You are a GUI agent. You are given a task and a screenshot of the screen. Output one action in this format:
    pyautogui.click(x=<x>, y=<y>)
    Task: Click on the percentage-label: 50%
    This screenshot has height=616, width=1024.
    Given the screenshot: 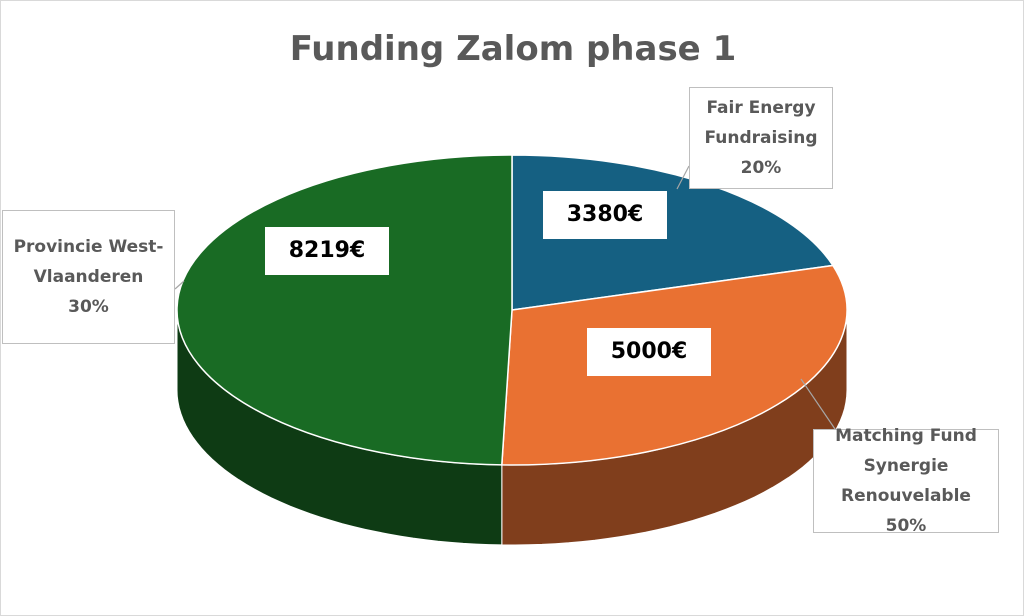 What is the action you would take?
    pyautogui.click(x=906, y=526)
    